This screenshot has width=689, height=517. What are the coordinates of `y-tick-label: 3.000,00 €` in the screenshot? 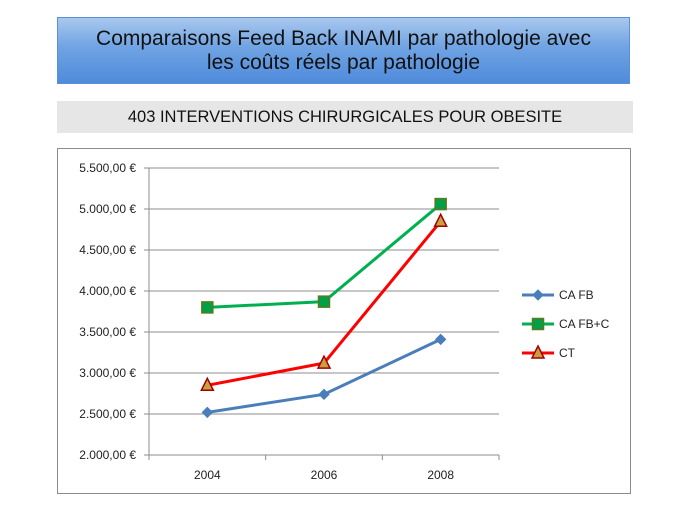 It's located at (107, 373).